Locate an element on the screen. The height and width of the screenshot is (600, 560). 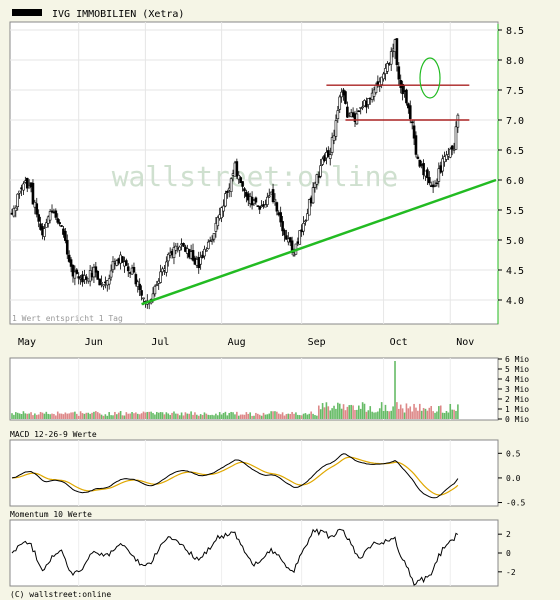
trend-line is located at coordinates (319, 242).